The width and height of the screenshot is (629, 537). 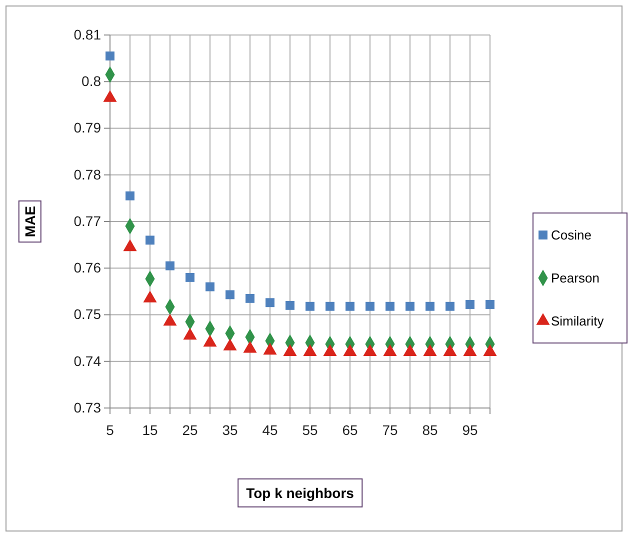 What do you see at coordinates (88, 220) in the screenshot?
I see `y-tick-label: 0.77` at bounding box center [88, 220].